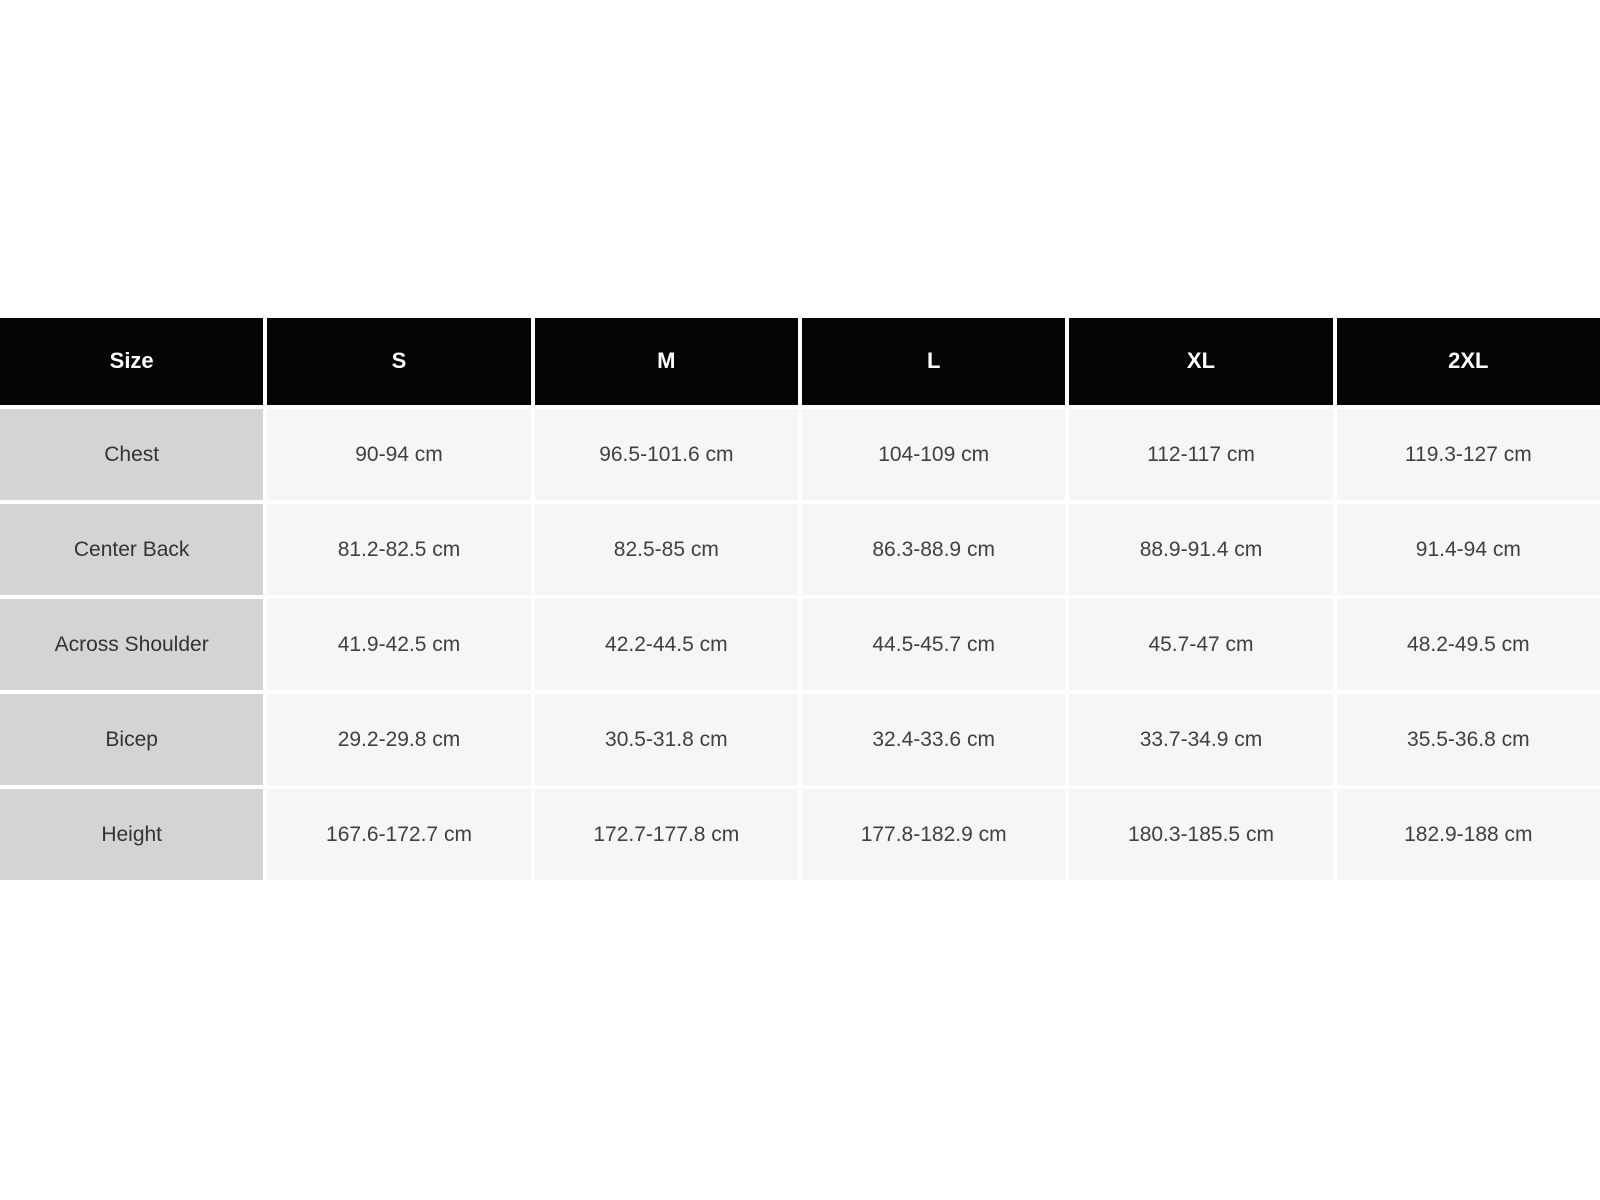  What do you see at coordinates (1201, 739) in the screenshot?
I see `cell-bicep-xl: 33.7-34.9 cm` at bounding box center [1201, 739].